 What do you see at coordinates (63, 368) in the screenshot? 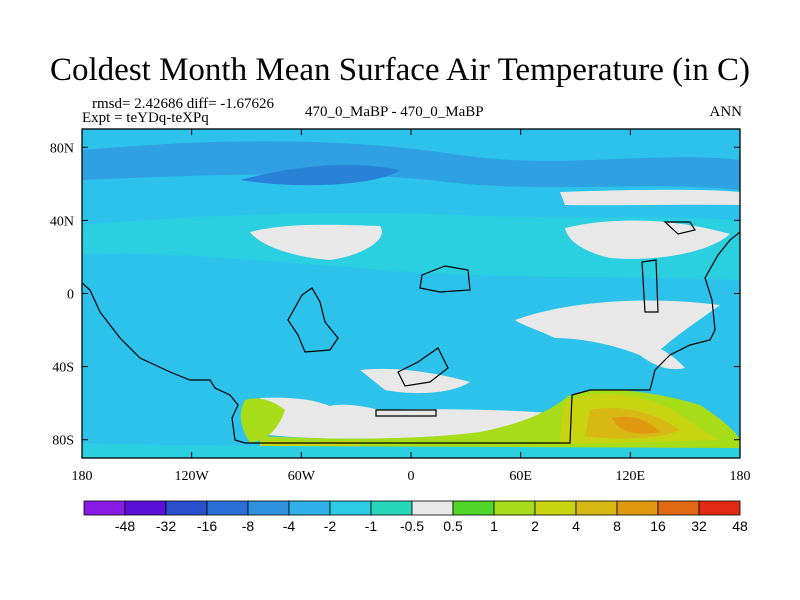
I see `y-tick-label: 40S` at bounding box center [63, 368].